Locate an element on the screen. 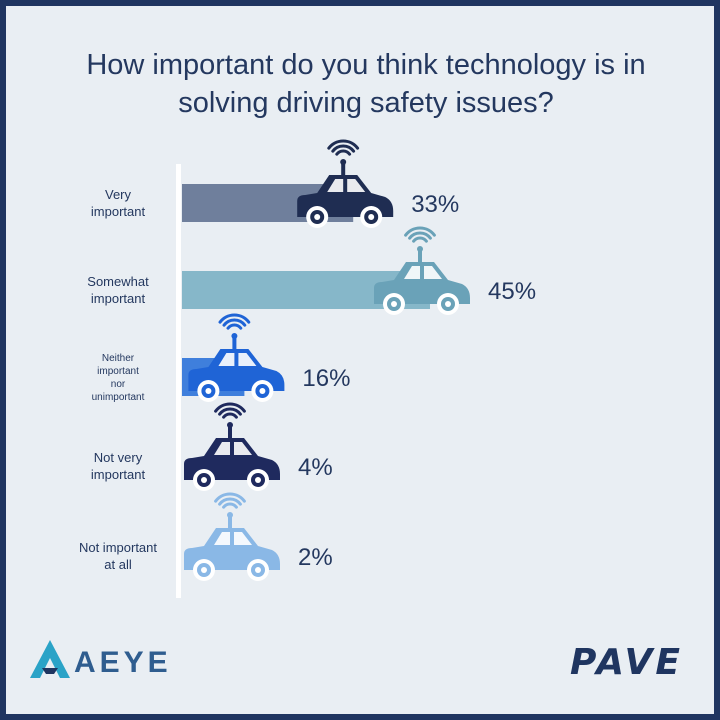 This screenshot has height=720, width=720. category-label: Not very important is located at coordinates (118, 466).